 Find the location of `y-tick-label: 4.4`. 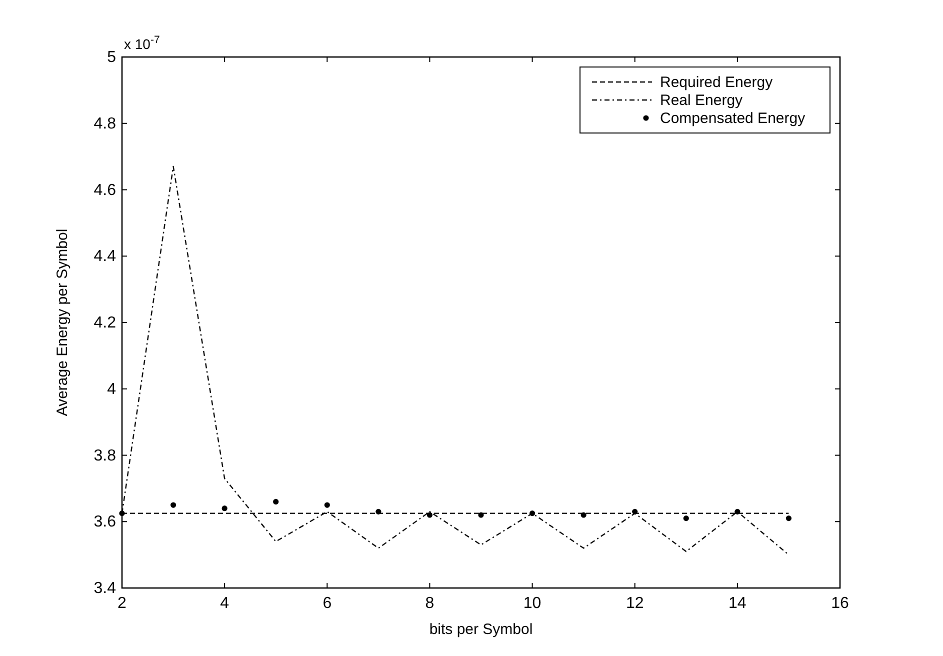

y-tick-label: 4.4 is located at coordinates (105, 257).